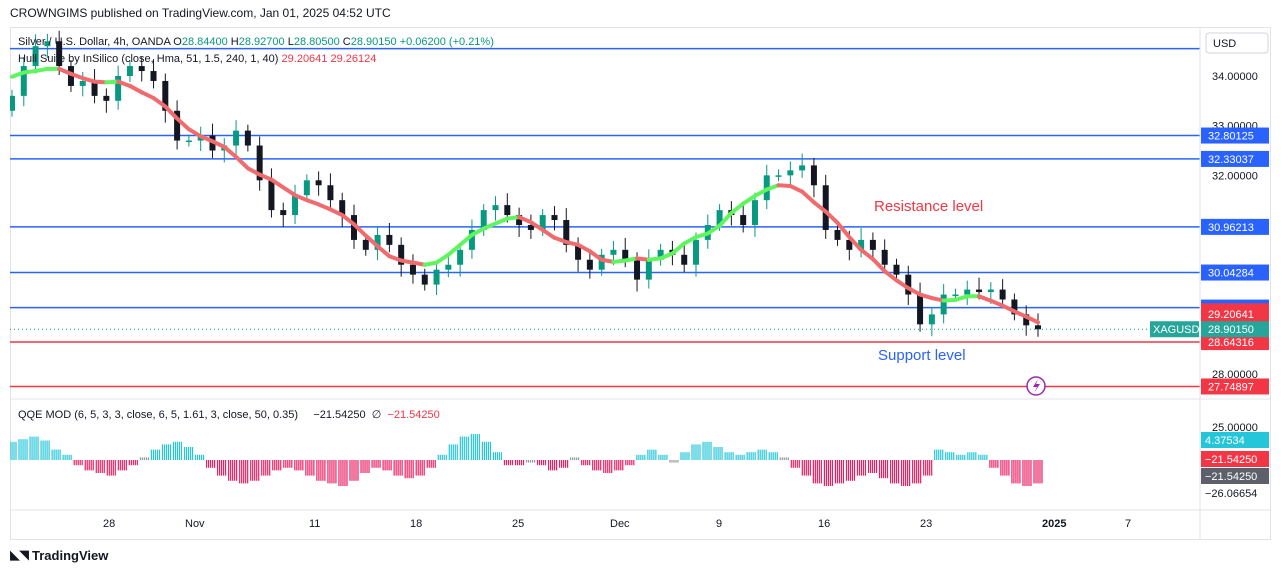  Describe the element at coordinates (1231, 330) in the screenshot. I see `price-tag-label: 28.90150` at that location.